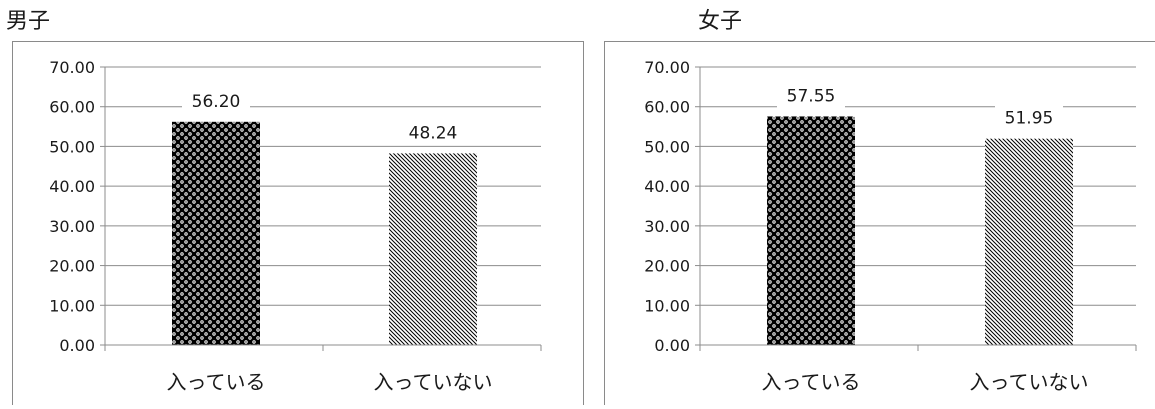  Describe the element at coordinates (720, 21) in the screenshot. I see `chart-title: 女子` at that location.